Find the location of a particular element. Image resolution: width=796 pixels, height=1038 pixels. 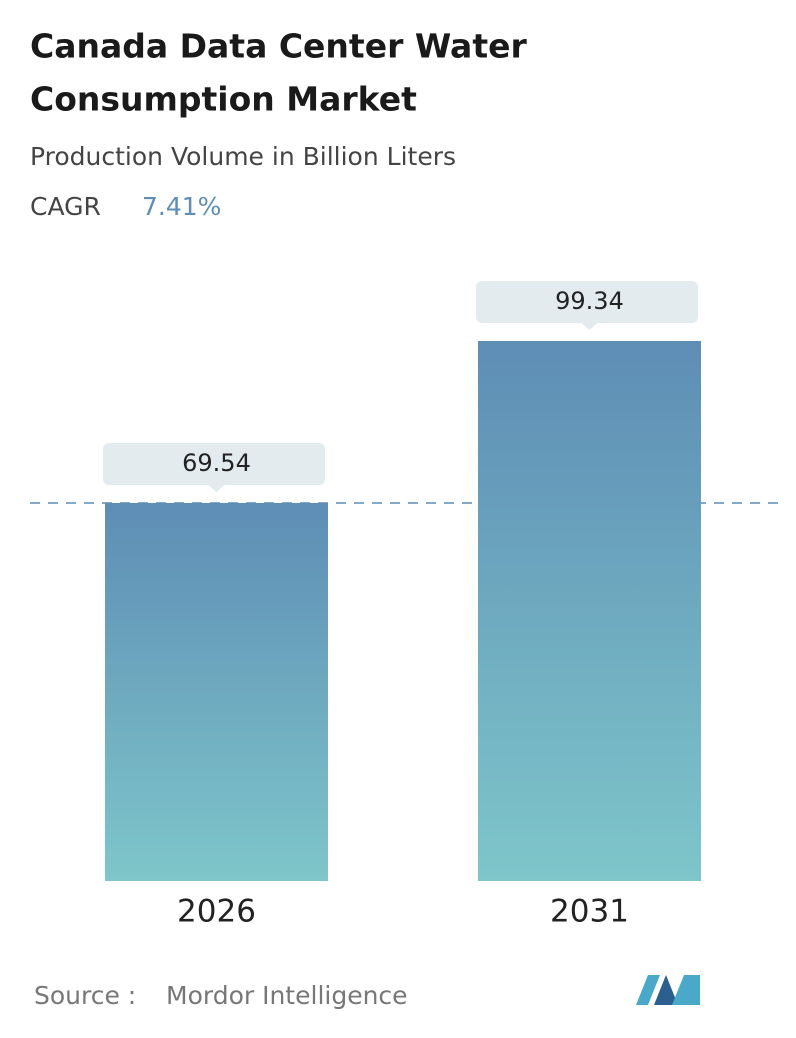

x-tick-label: 2026 is located at coordinates (216, 912).